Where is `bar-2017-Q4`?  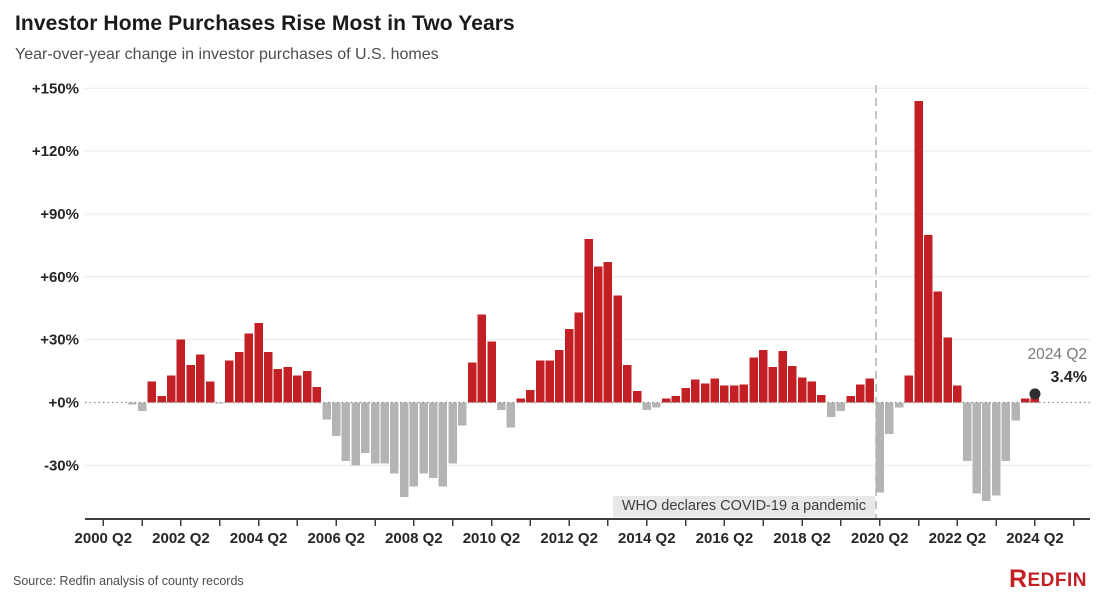
bar-2017-Q4 is located at coordinates (782, 377).